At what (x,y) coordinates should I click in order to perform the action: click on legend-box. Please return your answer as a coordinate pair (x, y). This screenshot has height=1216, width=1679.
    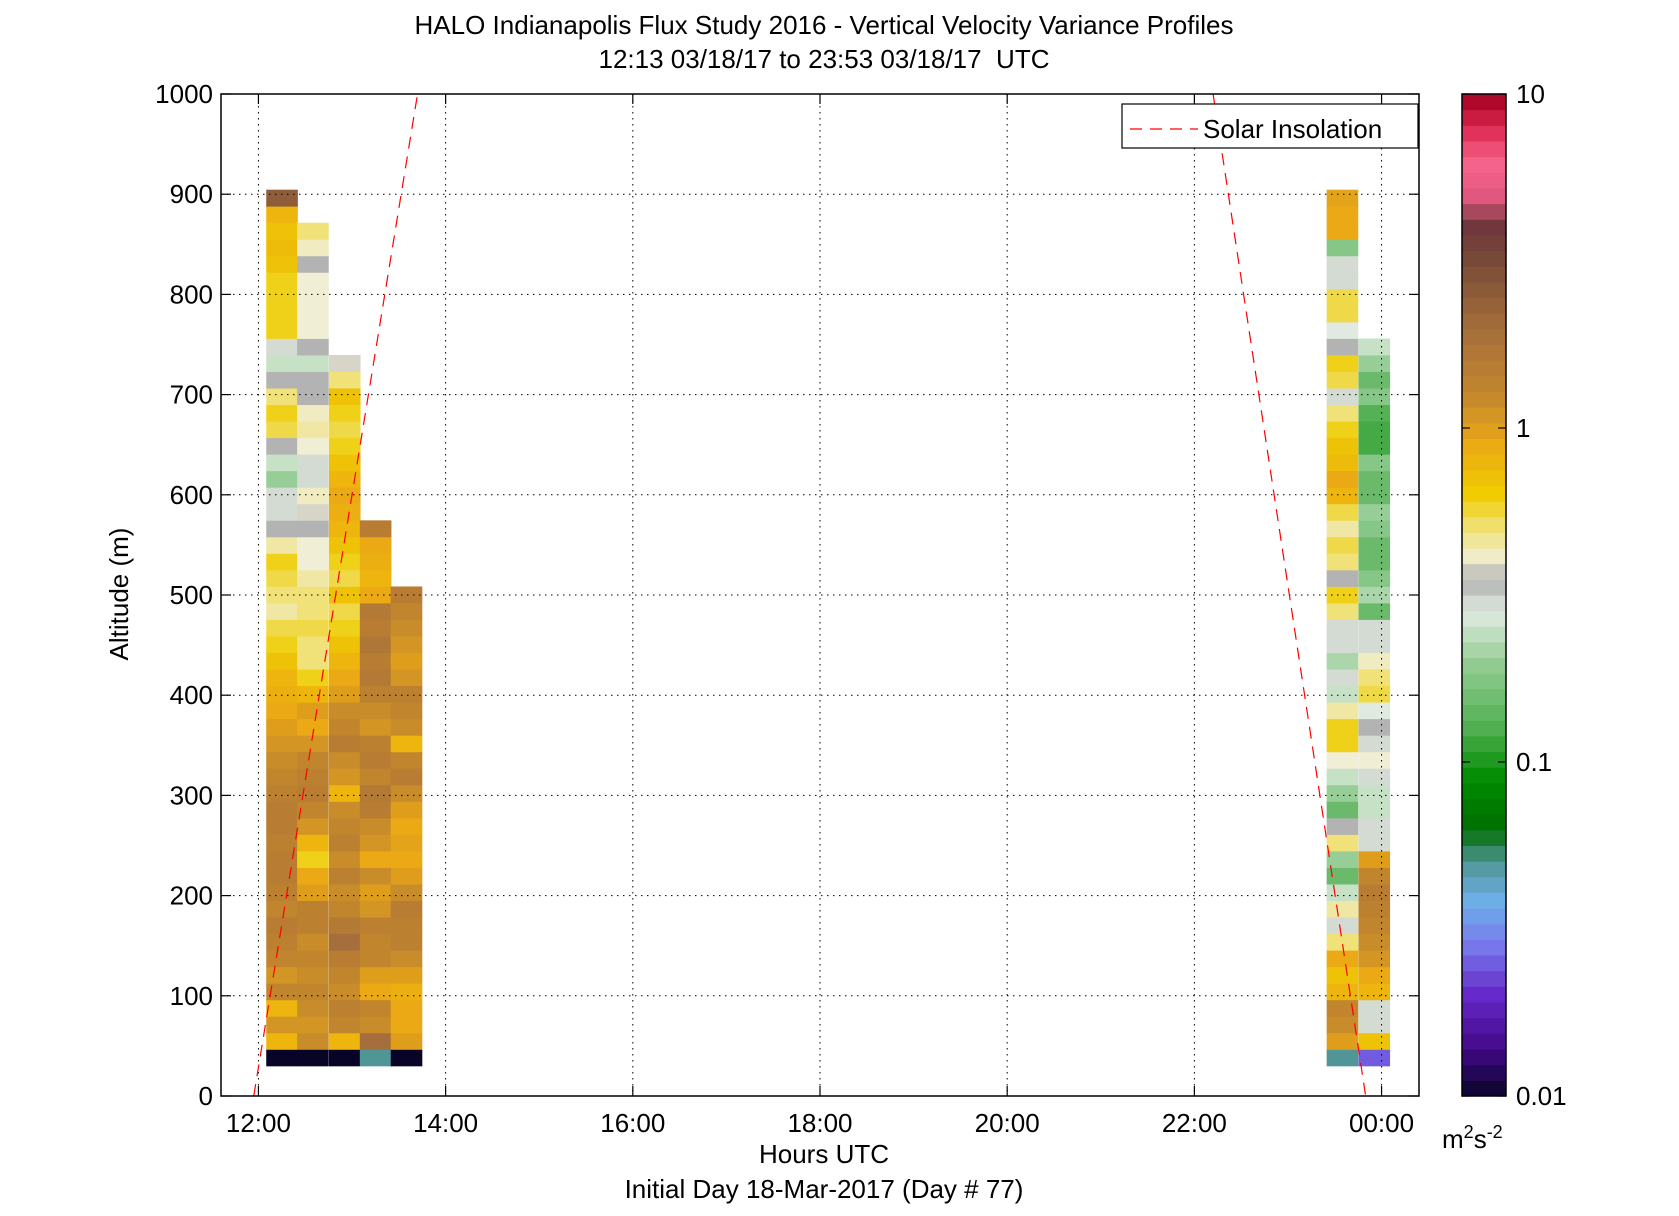
    Looking at the image, I should click on (1270, 126).